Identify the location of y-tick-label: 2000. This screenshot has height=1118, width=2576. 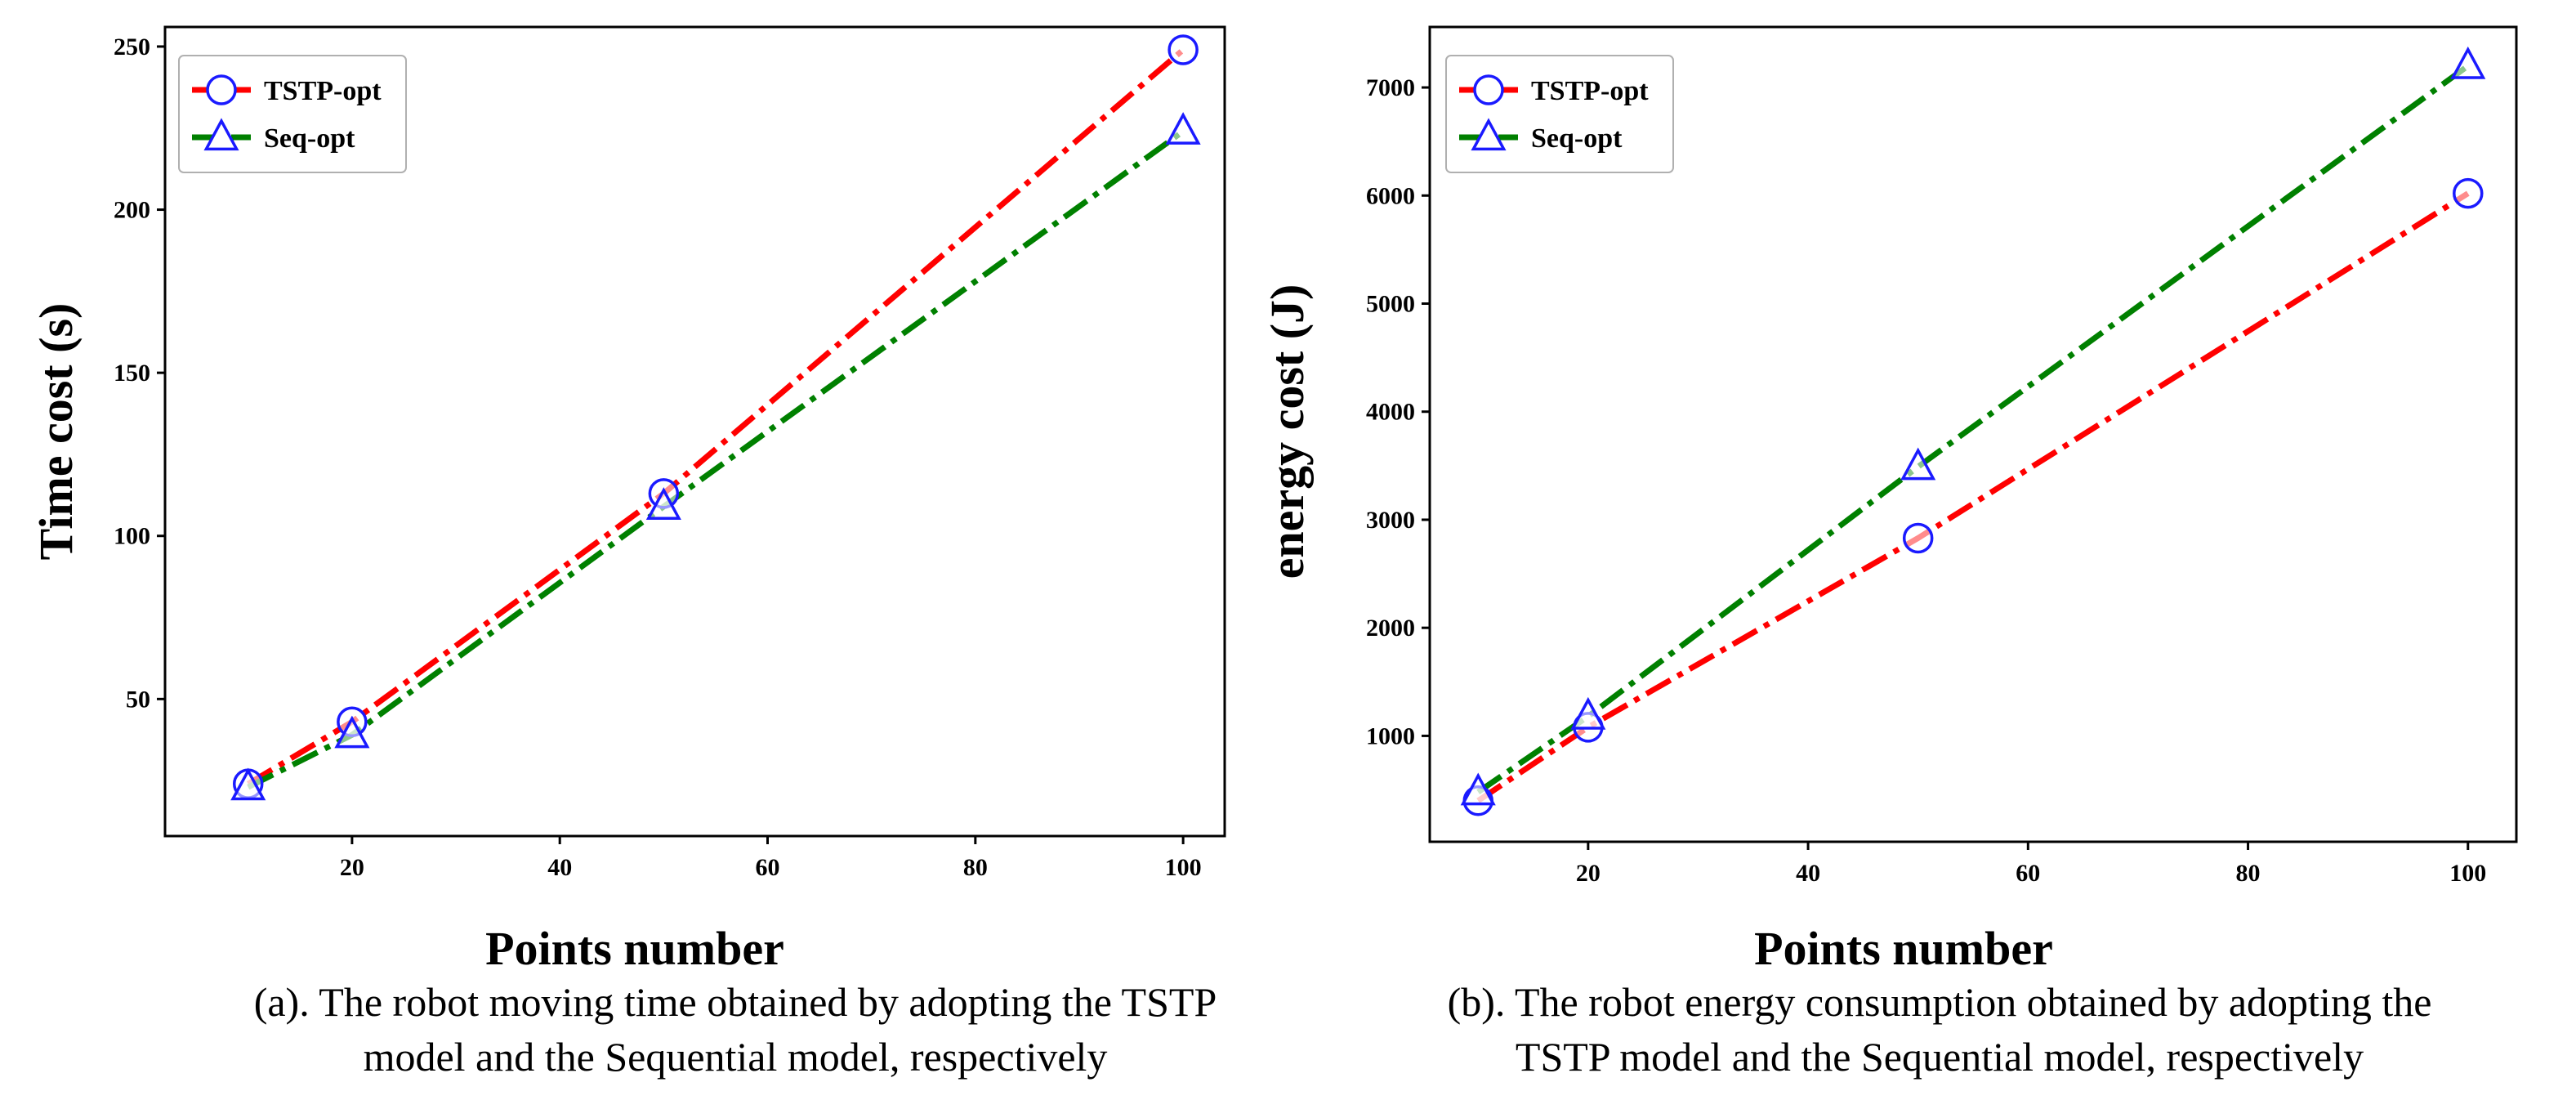
(1391, 628).